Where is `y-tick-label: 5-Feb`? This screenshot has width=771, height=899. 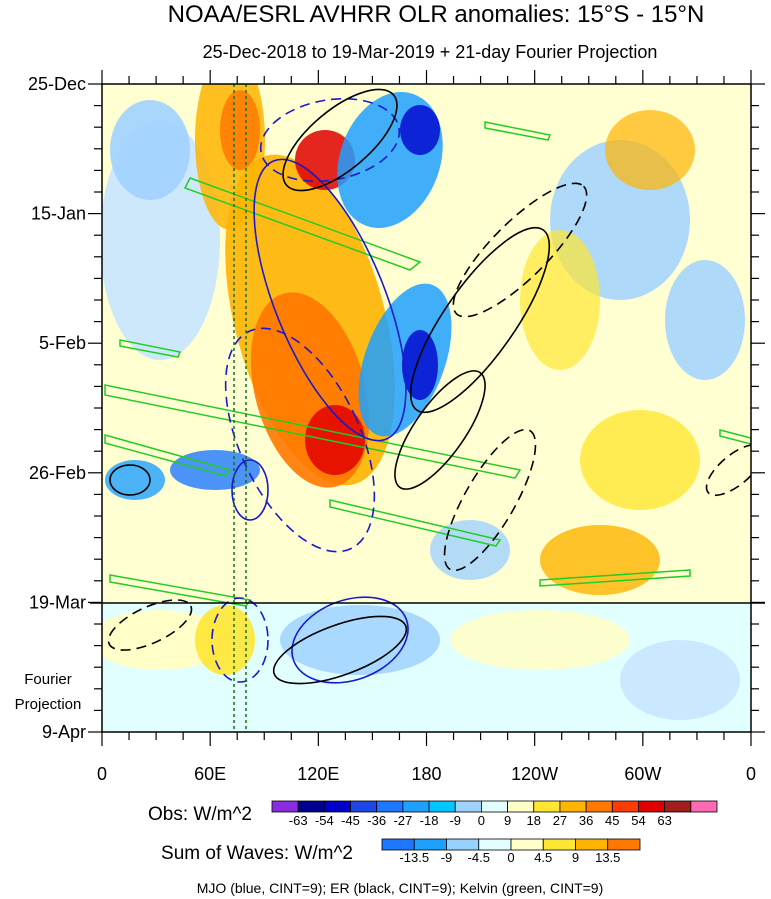
y-tick-label: 5-Feb is located at coordinates (62, 343).